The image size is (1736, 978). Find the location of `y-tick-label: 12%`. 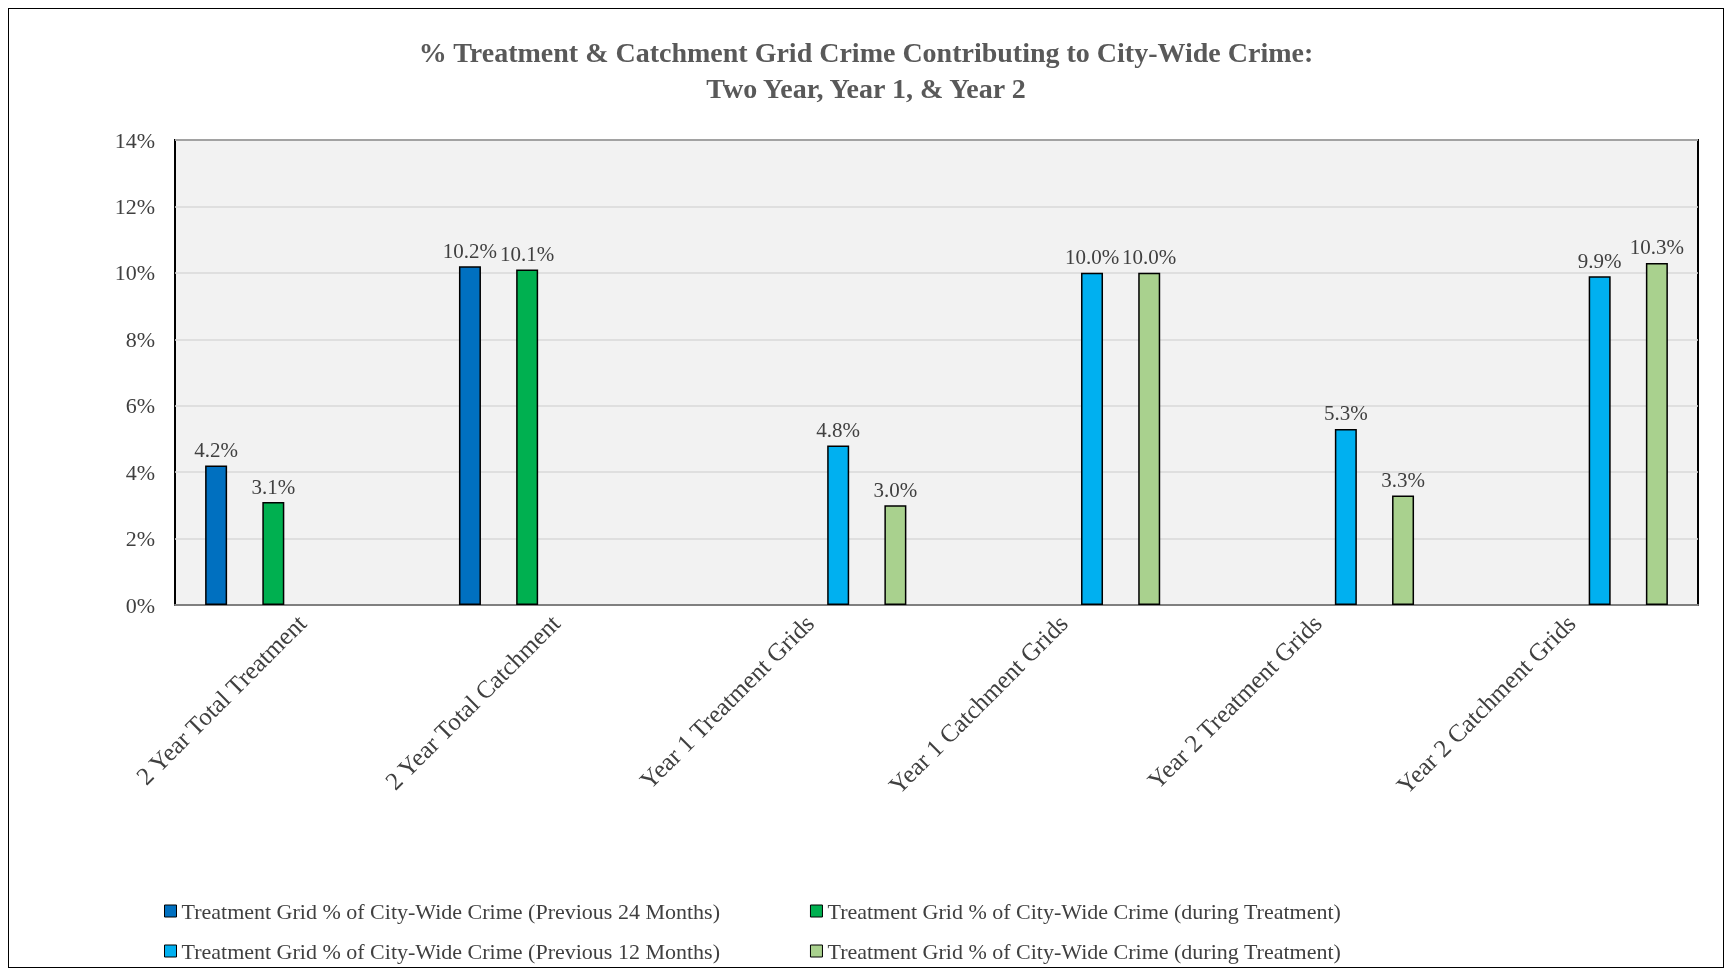

y-tick-label: 12% is located at coordinates (134, 206).